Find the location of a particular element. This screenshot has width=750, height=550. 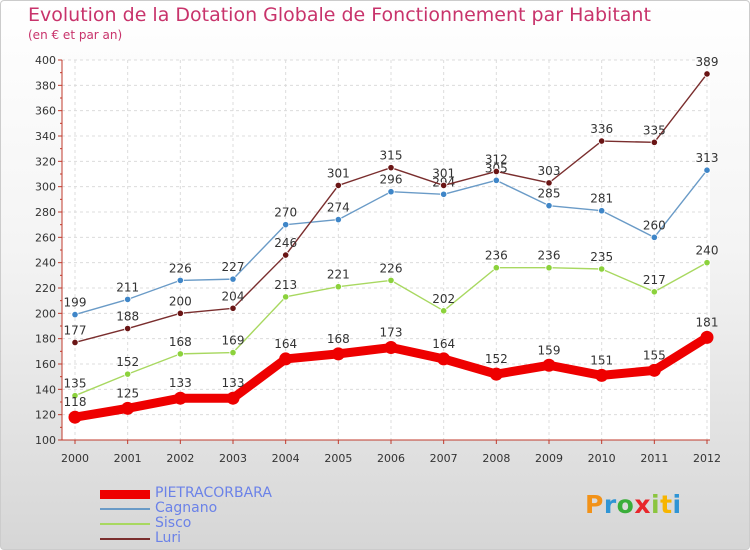

y-tick-label: 280 is located at coordinates (45, 212).